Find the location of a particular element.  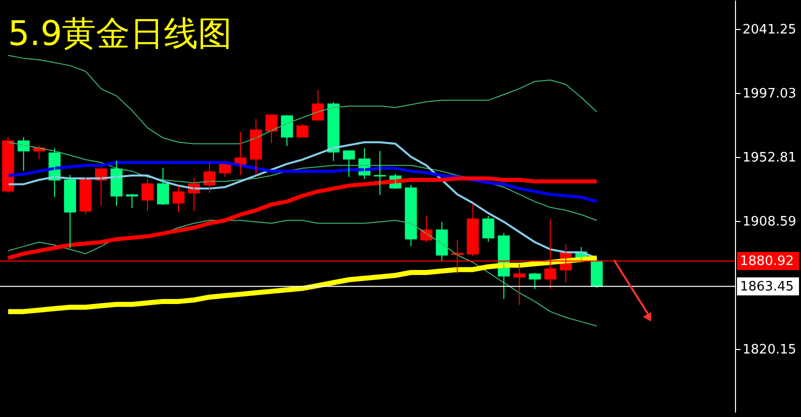

y-tick-label: 2041.25 is located at coordinates (769, 30).